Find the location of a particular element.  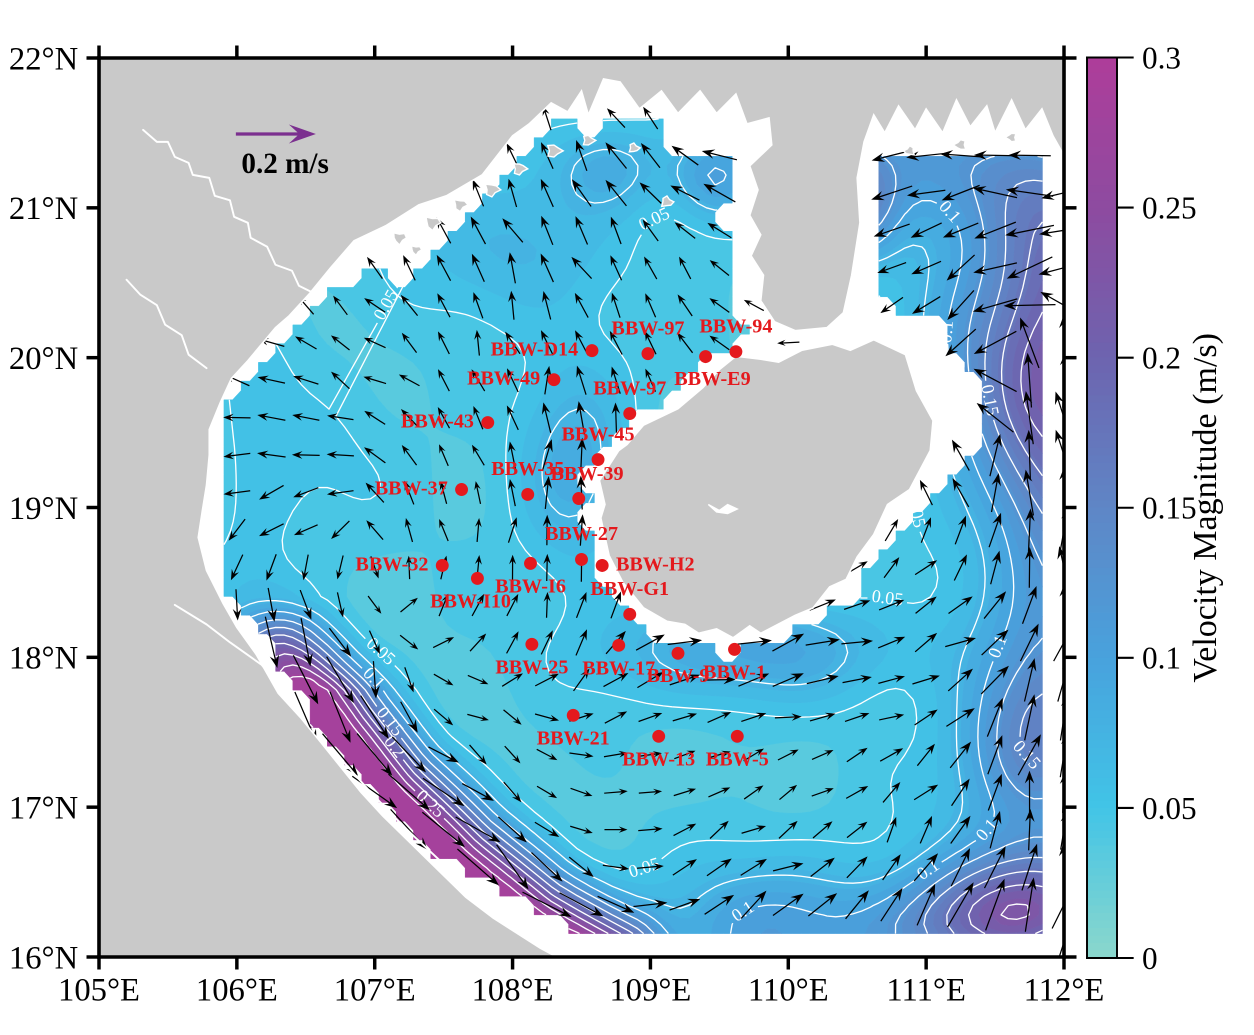

svg-text: BBW-G1 is located at coordinates (629, 589).